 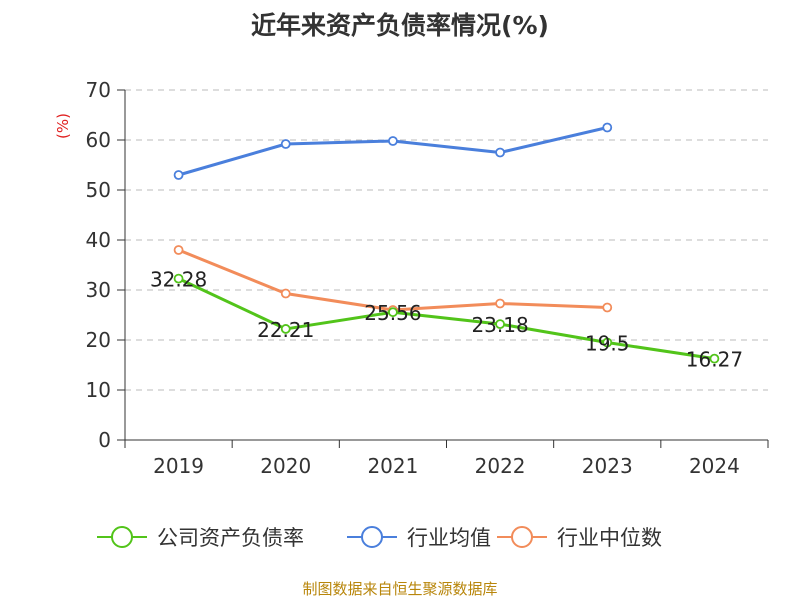 What do you see at coordinates (230, 538) in the screenshot?
I see `legend-label: 公司资产负债率` at bounding box center [230, 538].